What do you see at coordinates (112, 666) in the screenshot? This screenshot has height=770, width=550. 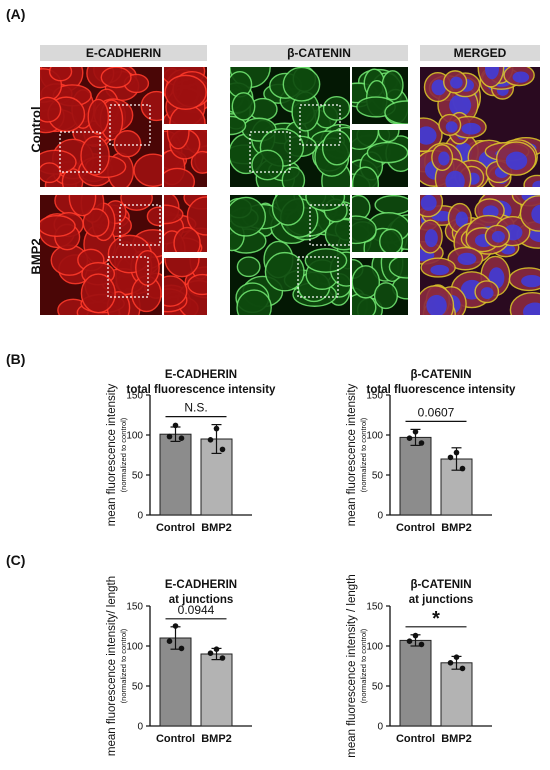 I see `y-axis-label: mean fluorescence intensity/ length` at bounding box center [112, 666].